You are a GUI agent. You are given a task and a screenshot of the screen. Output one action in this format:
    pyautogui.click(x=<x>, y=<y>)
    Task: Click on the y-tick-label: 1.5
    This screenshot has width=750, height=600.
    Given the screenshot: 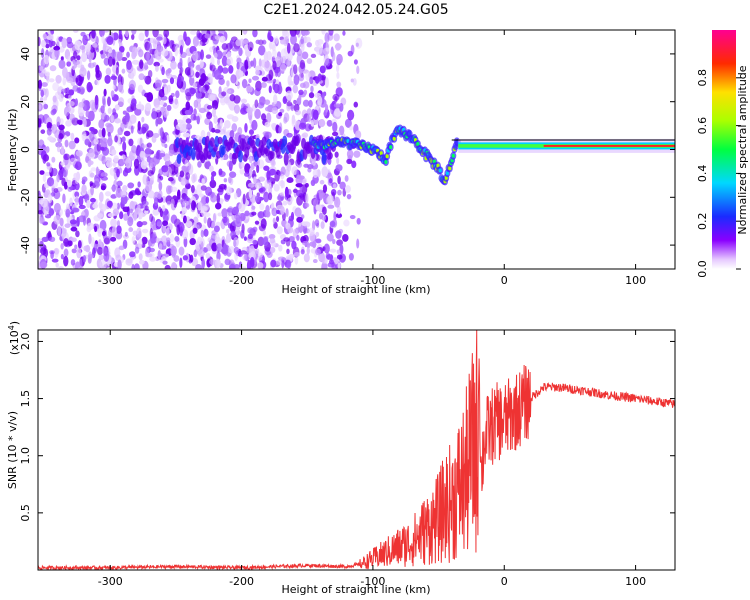 What is the action you would take?
    pyautogui.click(x=25, y=399)
    